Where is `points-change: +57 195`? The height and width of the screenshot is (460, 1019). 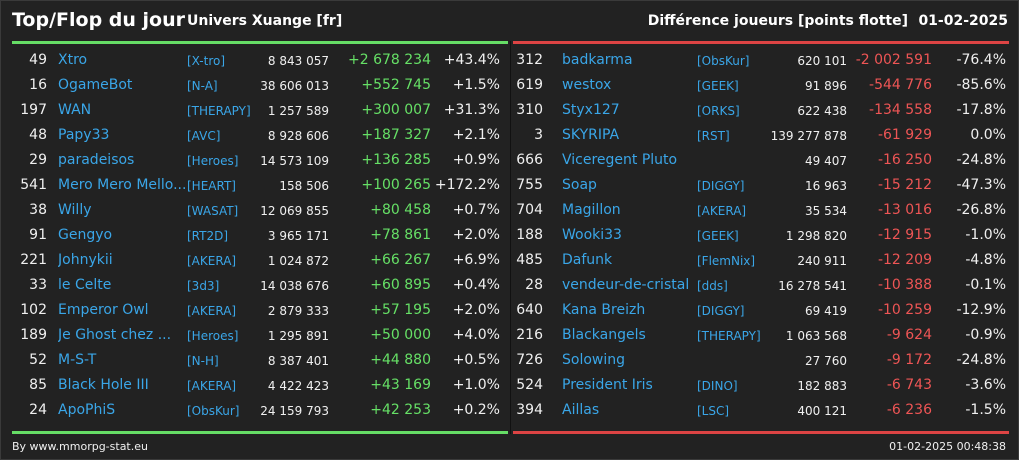
points-change: +57 195 is located at coordinates (400, 310).